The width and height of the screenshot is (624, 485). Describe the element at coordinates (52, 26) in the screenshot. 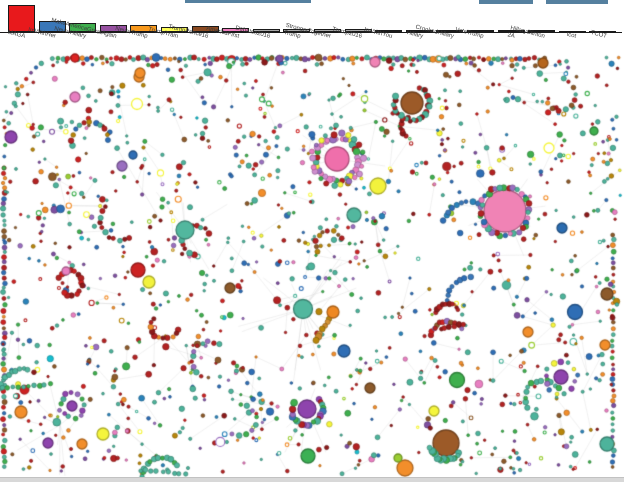

I see `legend-bar-ImWithHer` at that location.